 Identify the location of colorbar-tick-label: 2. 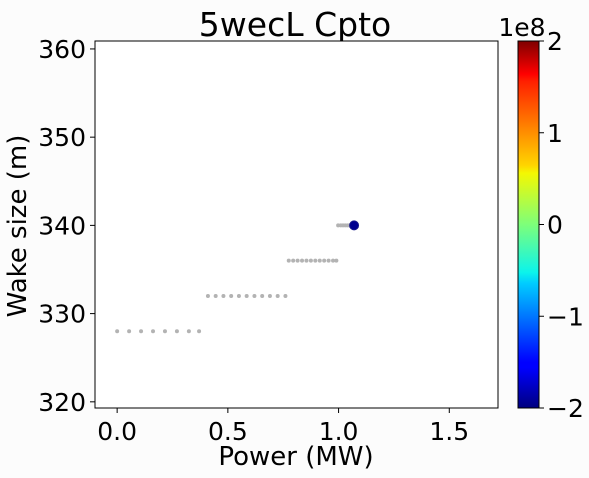
(555, 41).